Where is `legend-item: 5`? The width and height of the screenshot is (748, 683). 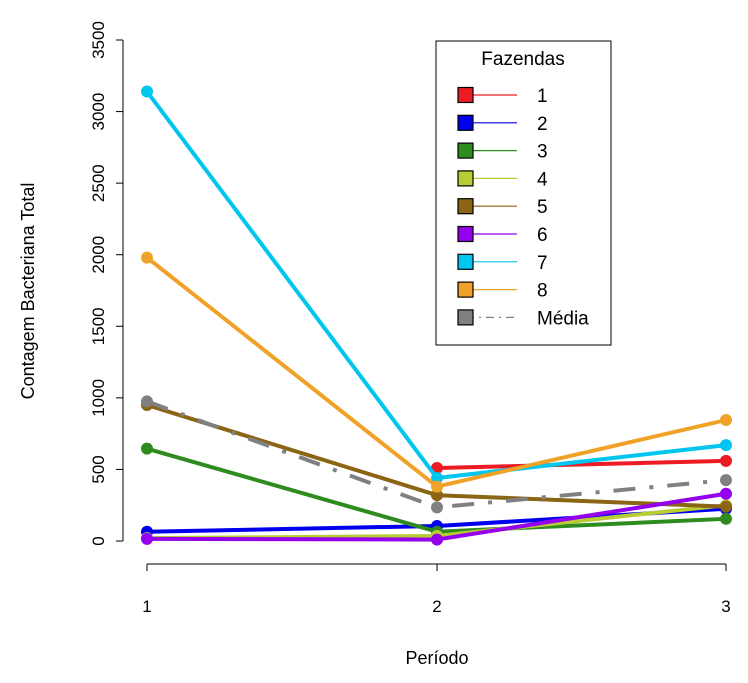 legend-item: 5 is located at coordinates (502, 207).